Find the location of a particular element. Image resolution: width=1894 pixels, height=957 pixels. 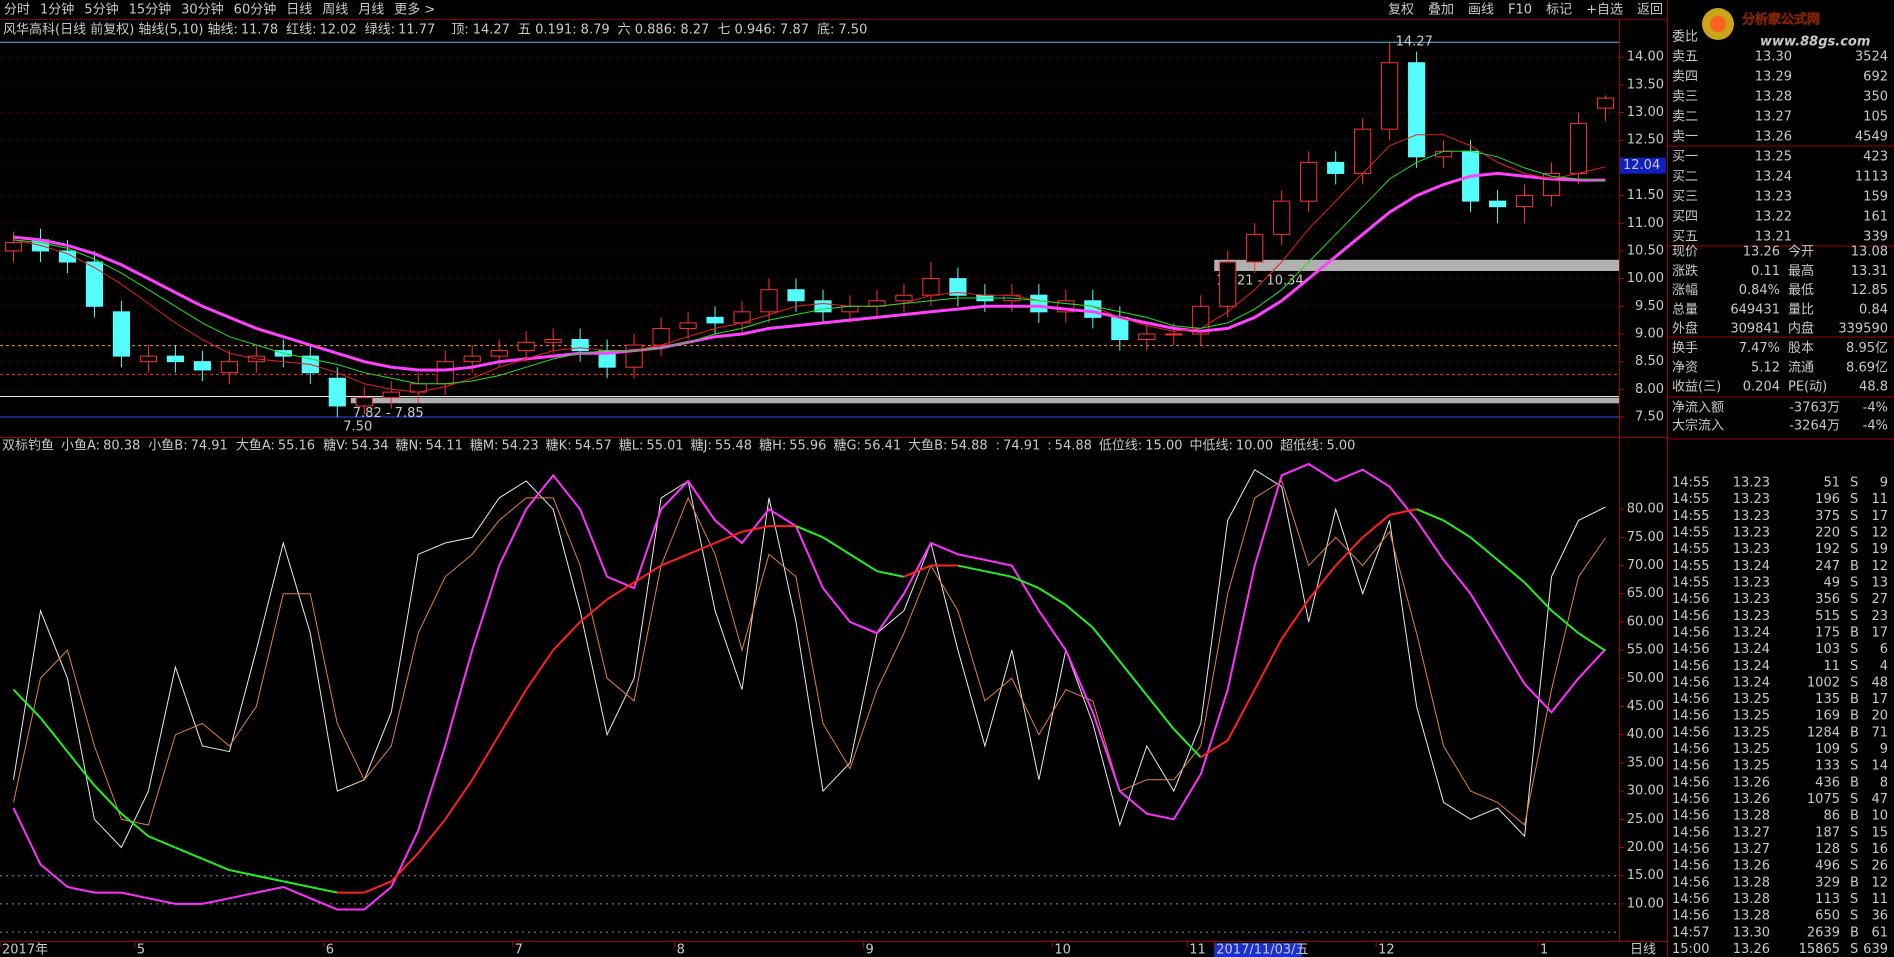

period-tab: 15分钟 is located at coordinates (150, 10).